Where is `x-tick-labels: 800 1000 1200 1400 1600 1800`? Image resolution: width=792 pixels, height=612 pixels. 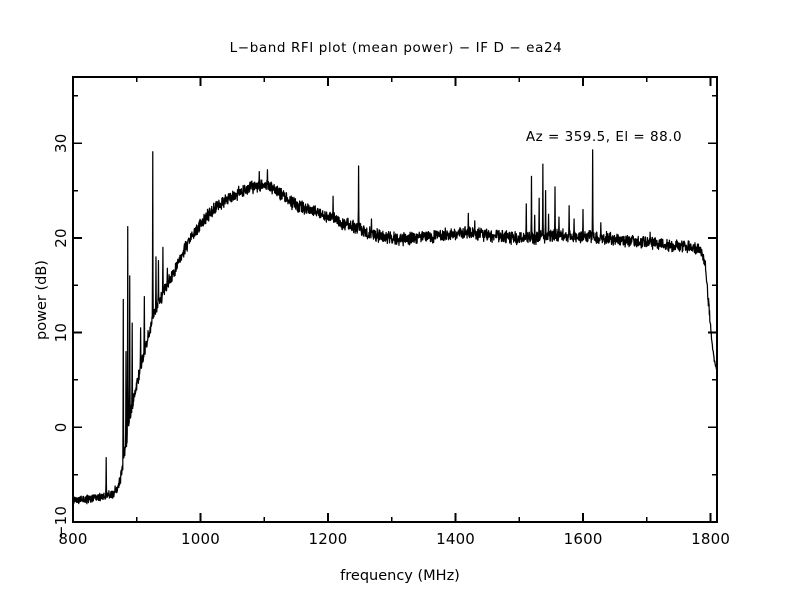 x-tick-labels: 800 1000 1200 1400 1600 1800 is located at coordinates (394, 539).